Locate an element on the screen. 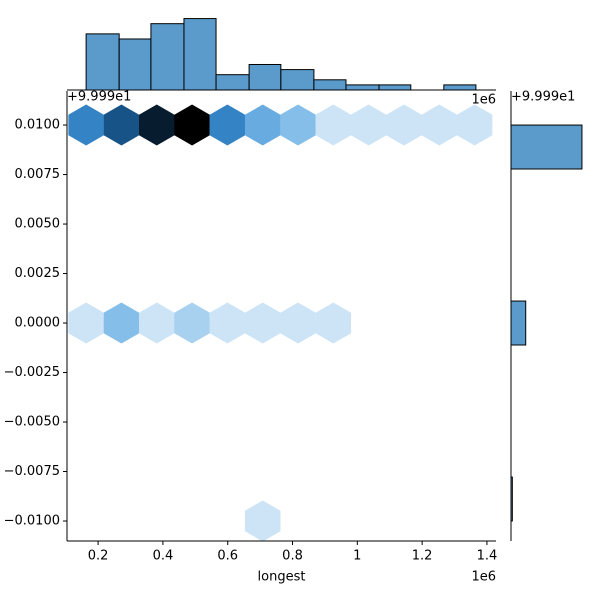 The width and height of the screenshot is (600, 600). y-tick-label: −0.0075 is located at coordinates (32, 471).